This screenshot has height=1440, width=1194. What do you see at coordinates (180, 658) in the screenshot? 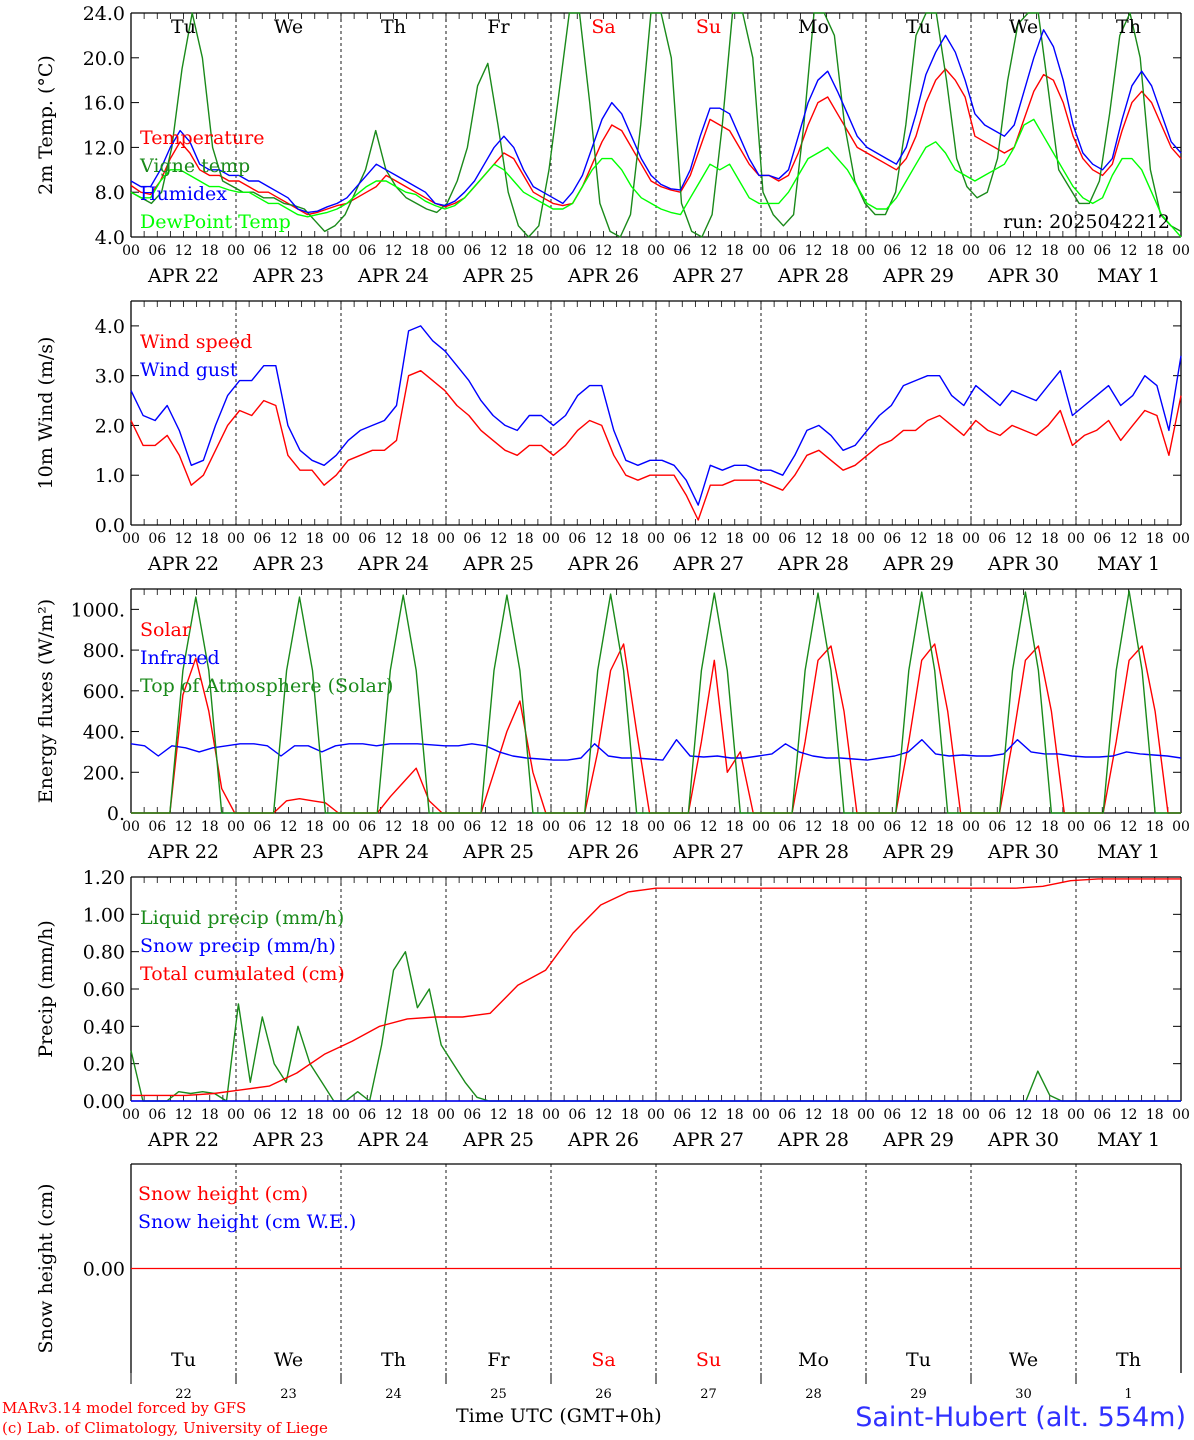
I see `legend-entry: Infrared` at bounding box center [180, 658].